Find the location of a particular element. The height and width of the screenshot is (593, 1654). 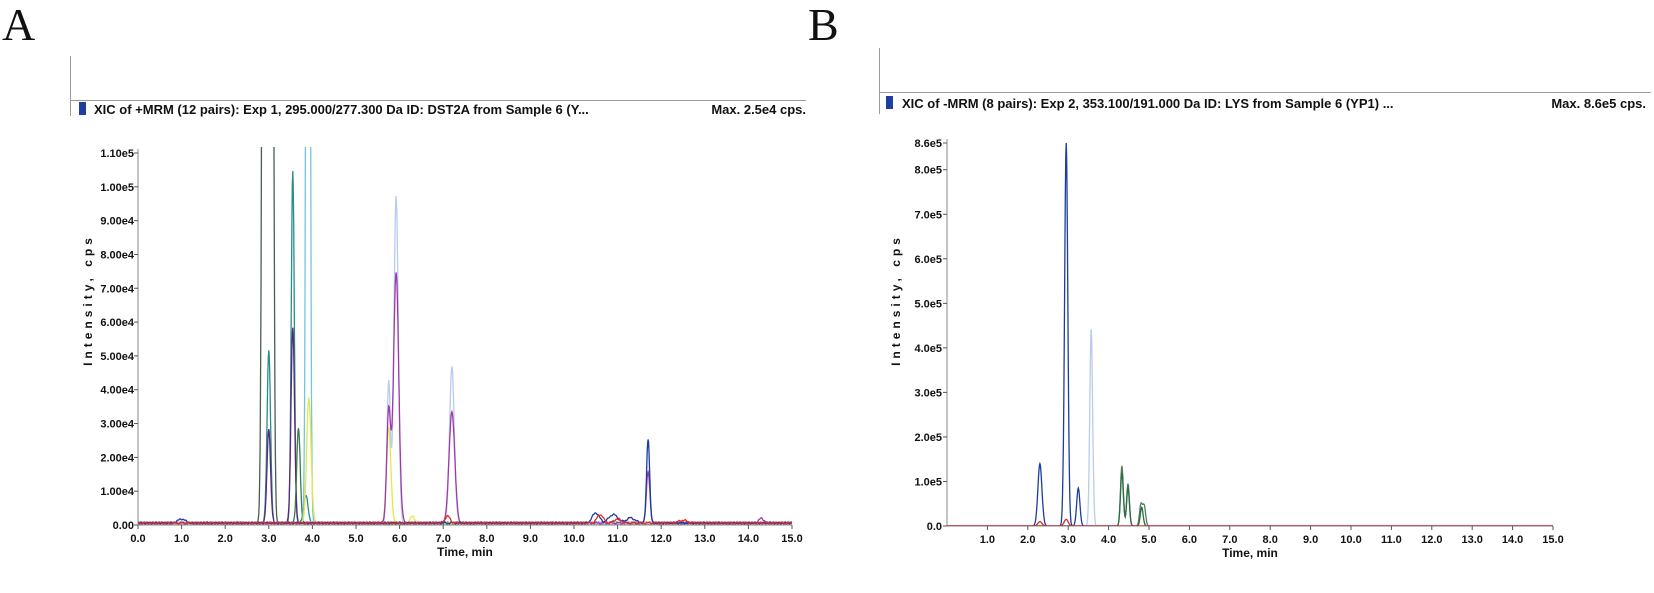

chart-a-x-tick-label: 10.0 is located at coordinates (573, 539).